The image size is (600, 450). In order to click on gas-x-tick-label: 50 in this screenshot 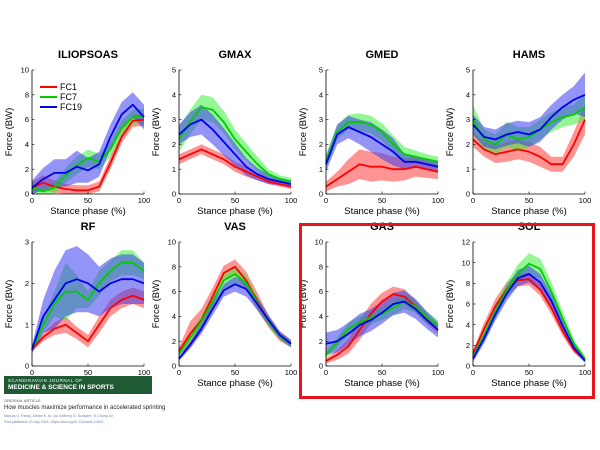, I will do `click(382, 372)`.